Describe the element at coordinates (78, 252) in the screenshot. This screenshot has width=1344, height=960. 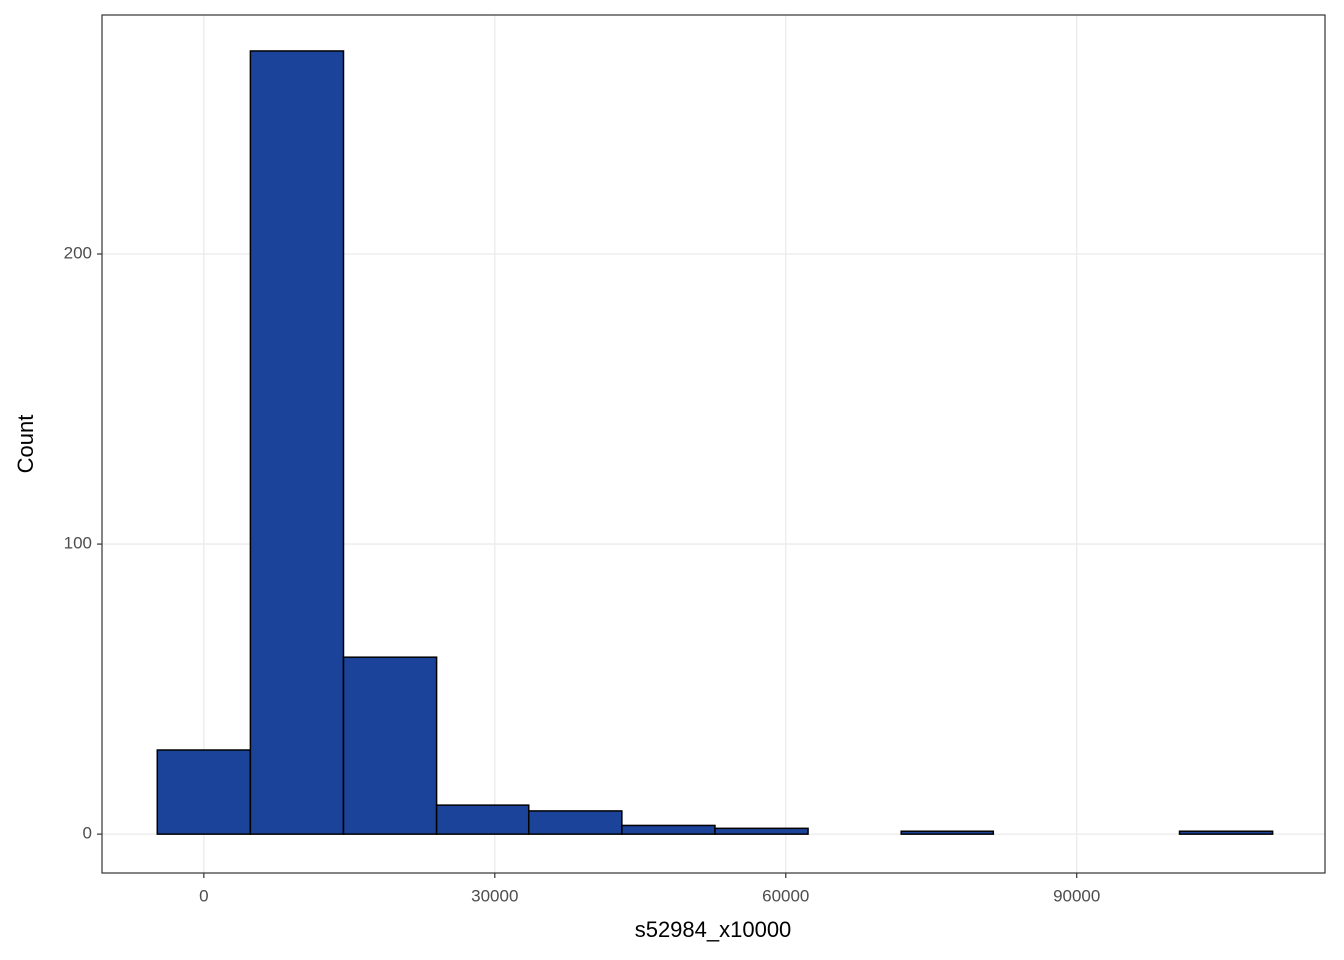
I see `y-tick-label: 200` at that location.